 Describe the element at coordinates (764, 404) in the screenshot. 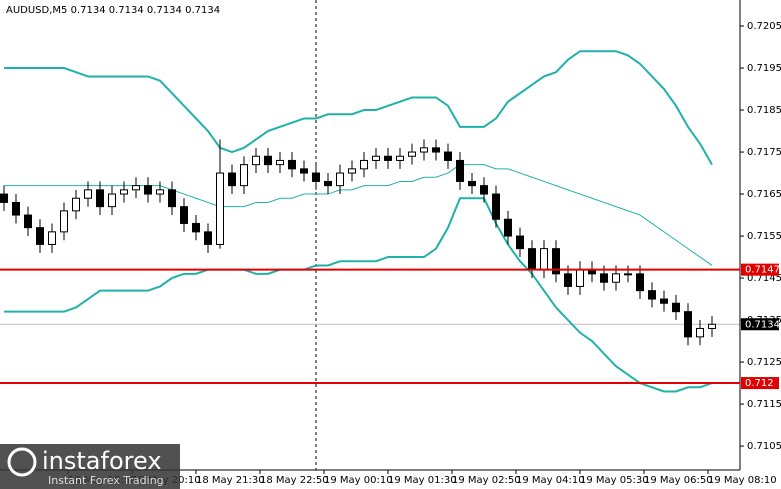

I see `y-tick-label: 0.7115` at that location.